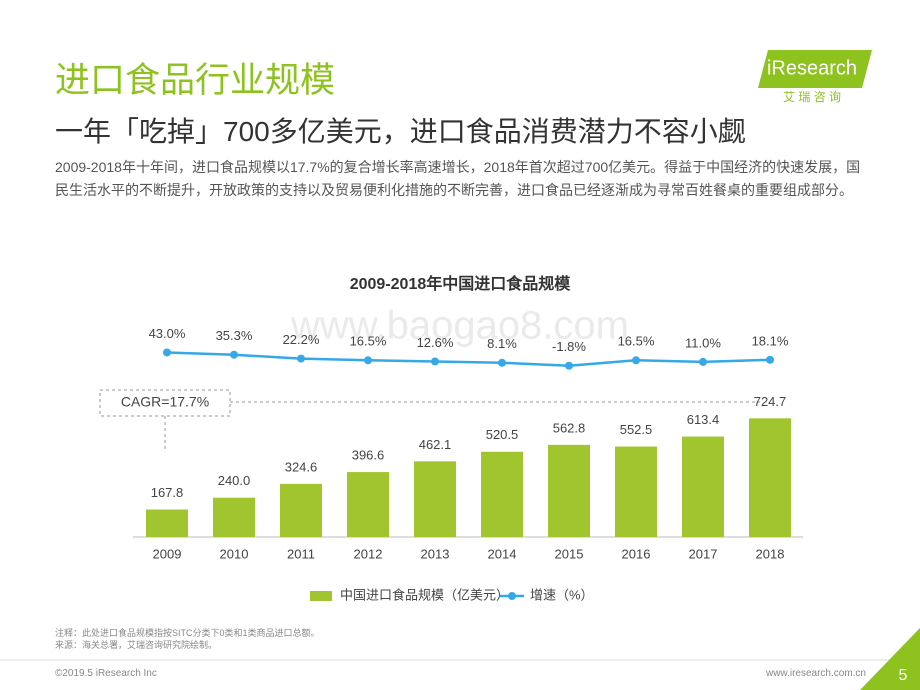 The image size is (920, 690). I want to click on x-tick-label: 2009, so click(167, 553).